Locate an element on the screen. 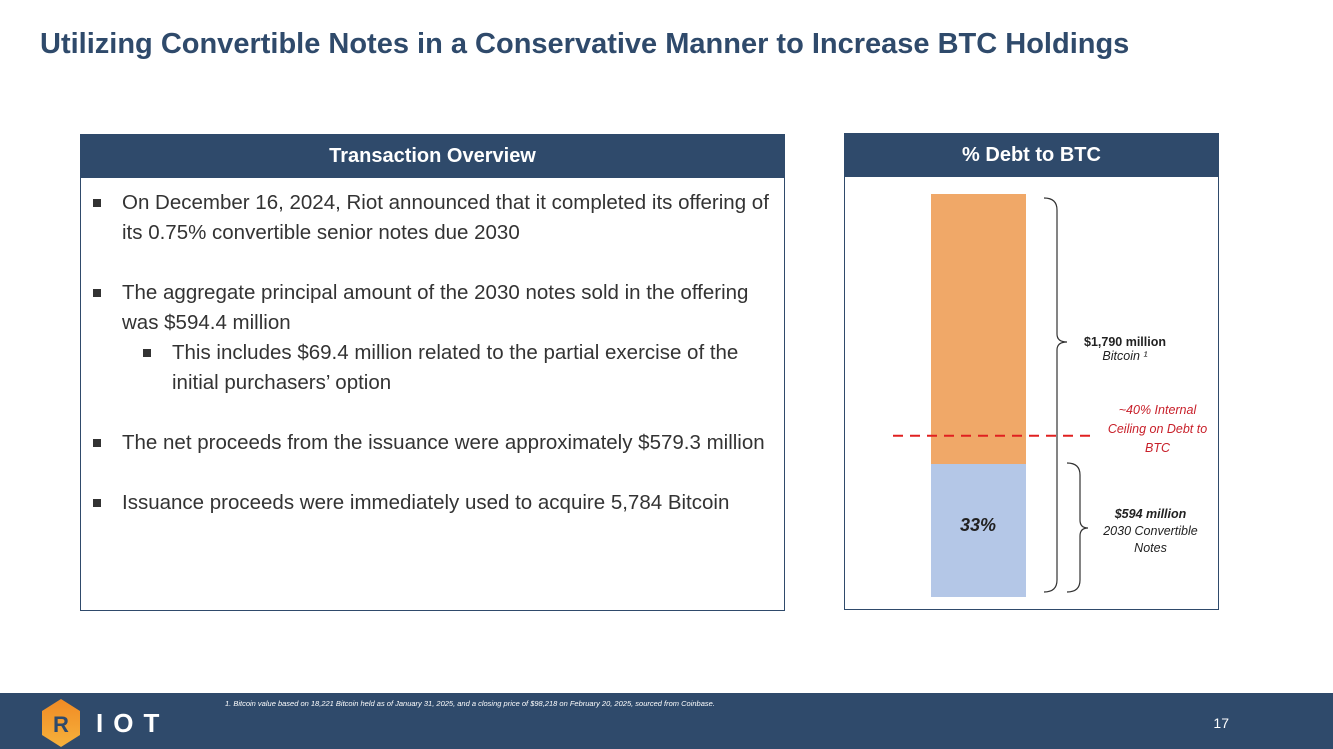 The height and width of the screenshot is (749, 1333). panel-header: % Debt to BTC is located at coordinates (1031, 155).